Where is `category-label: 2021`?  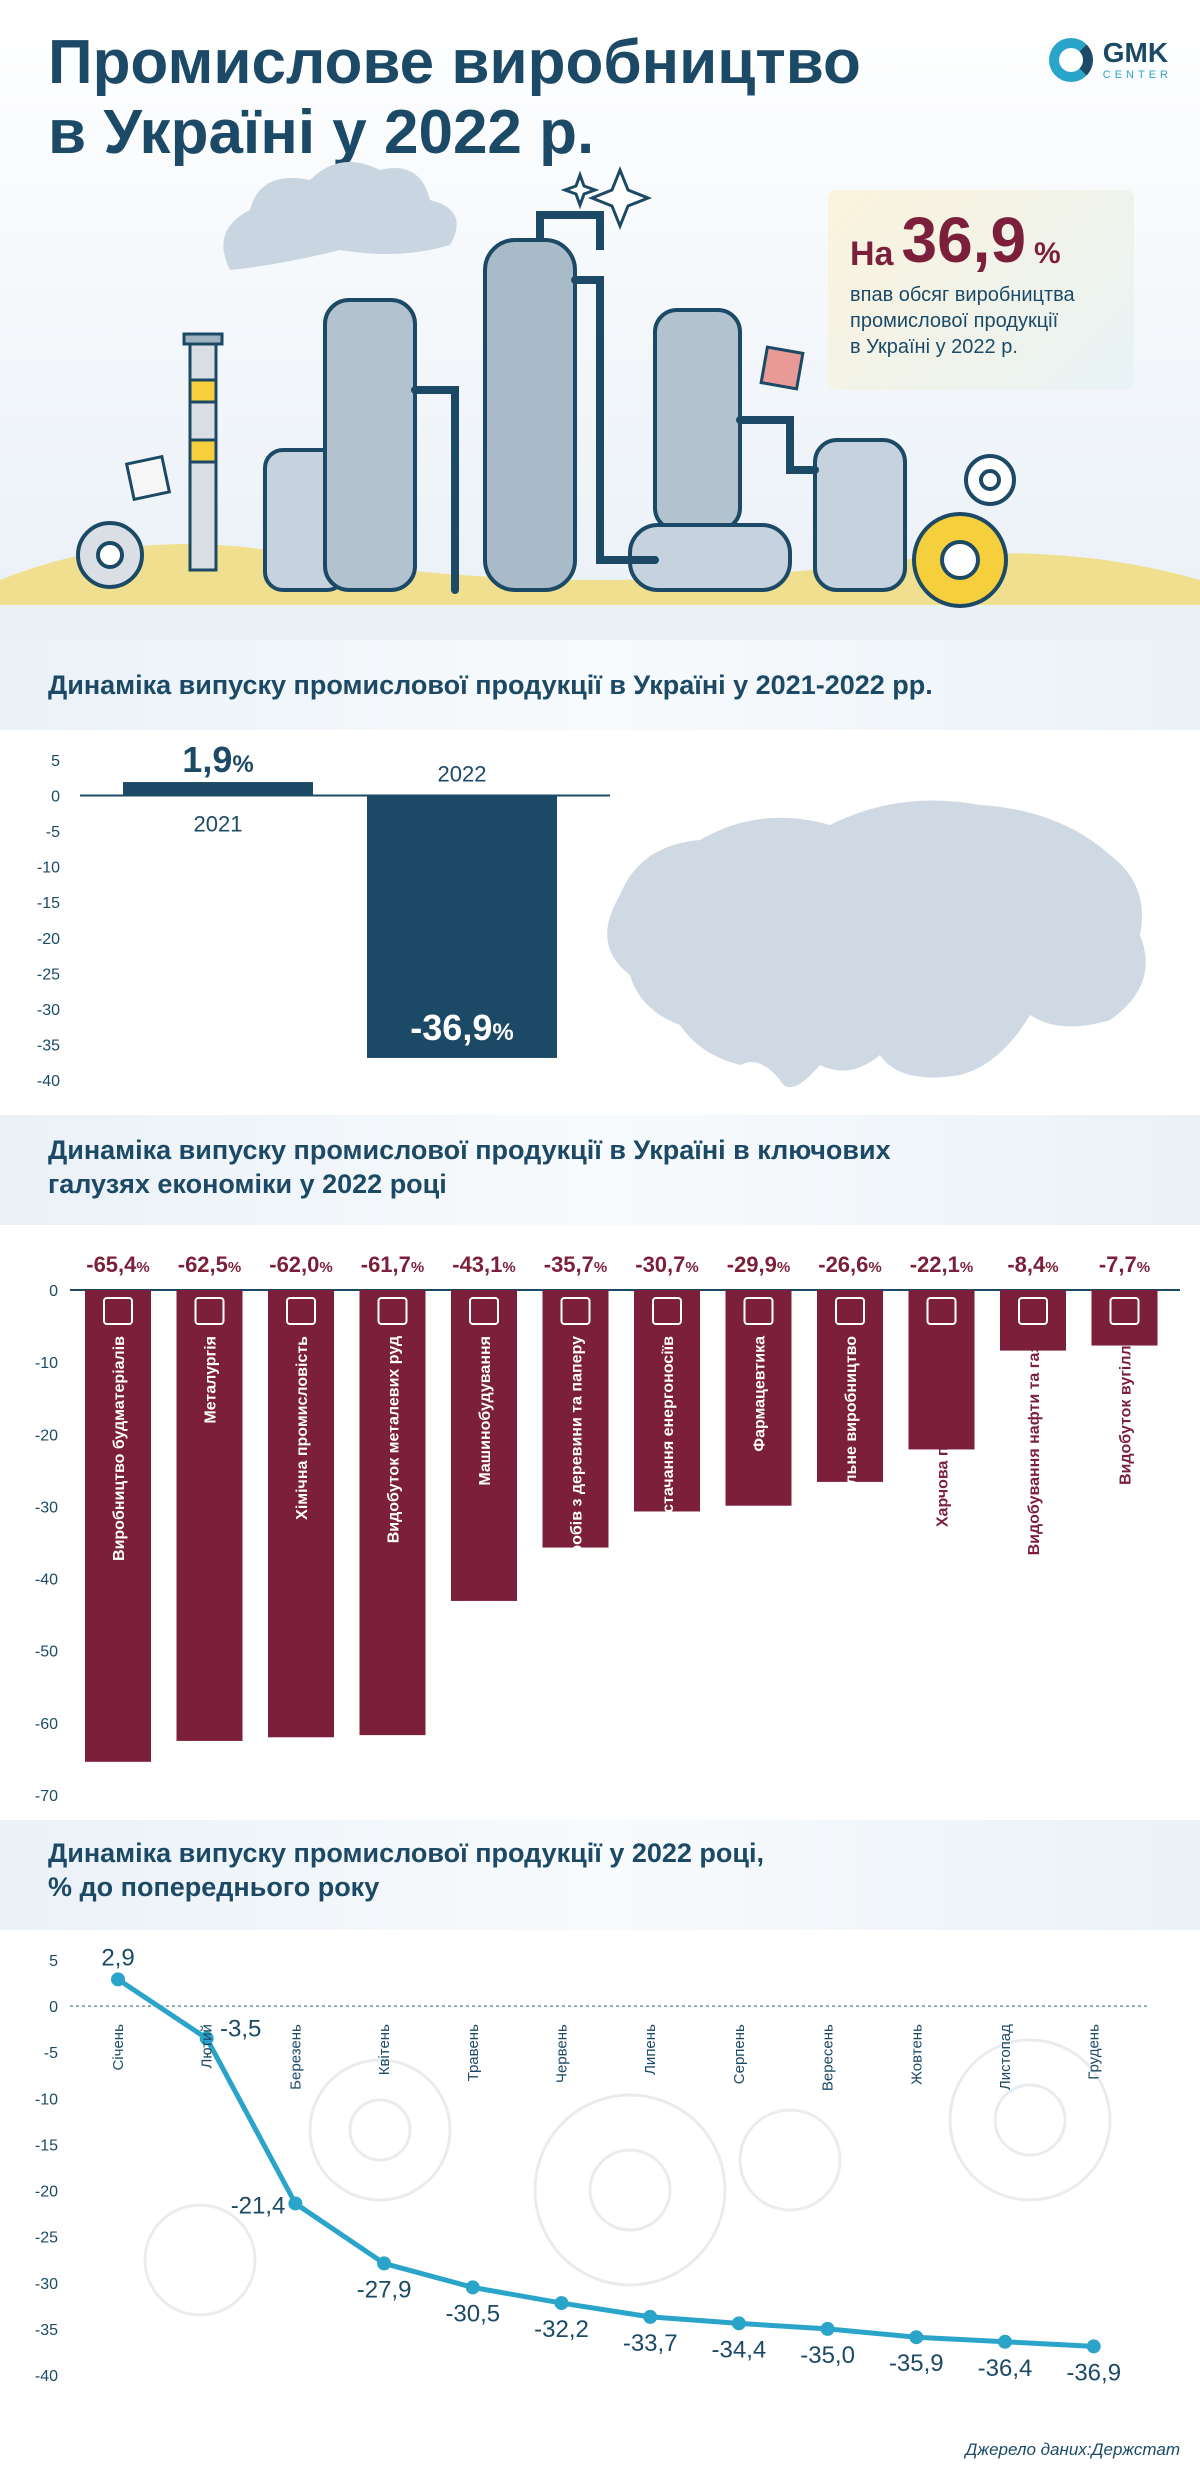
category-label: 2021 is located at coordinates (218, 824).